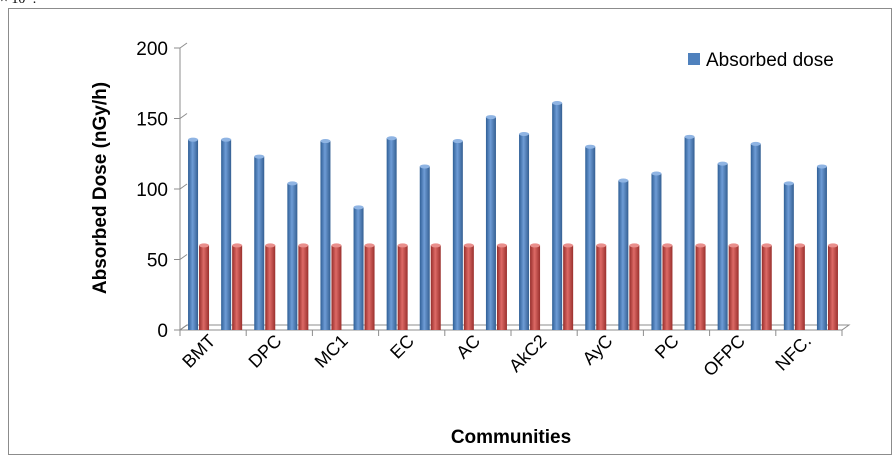 The height and width of the screenshot is (456, 893). I want to click on y-tick-label: 200, so click(152, 49).